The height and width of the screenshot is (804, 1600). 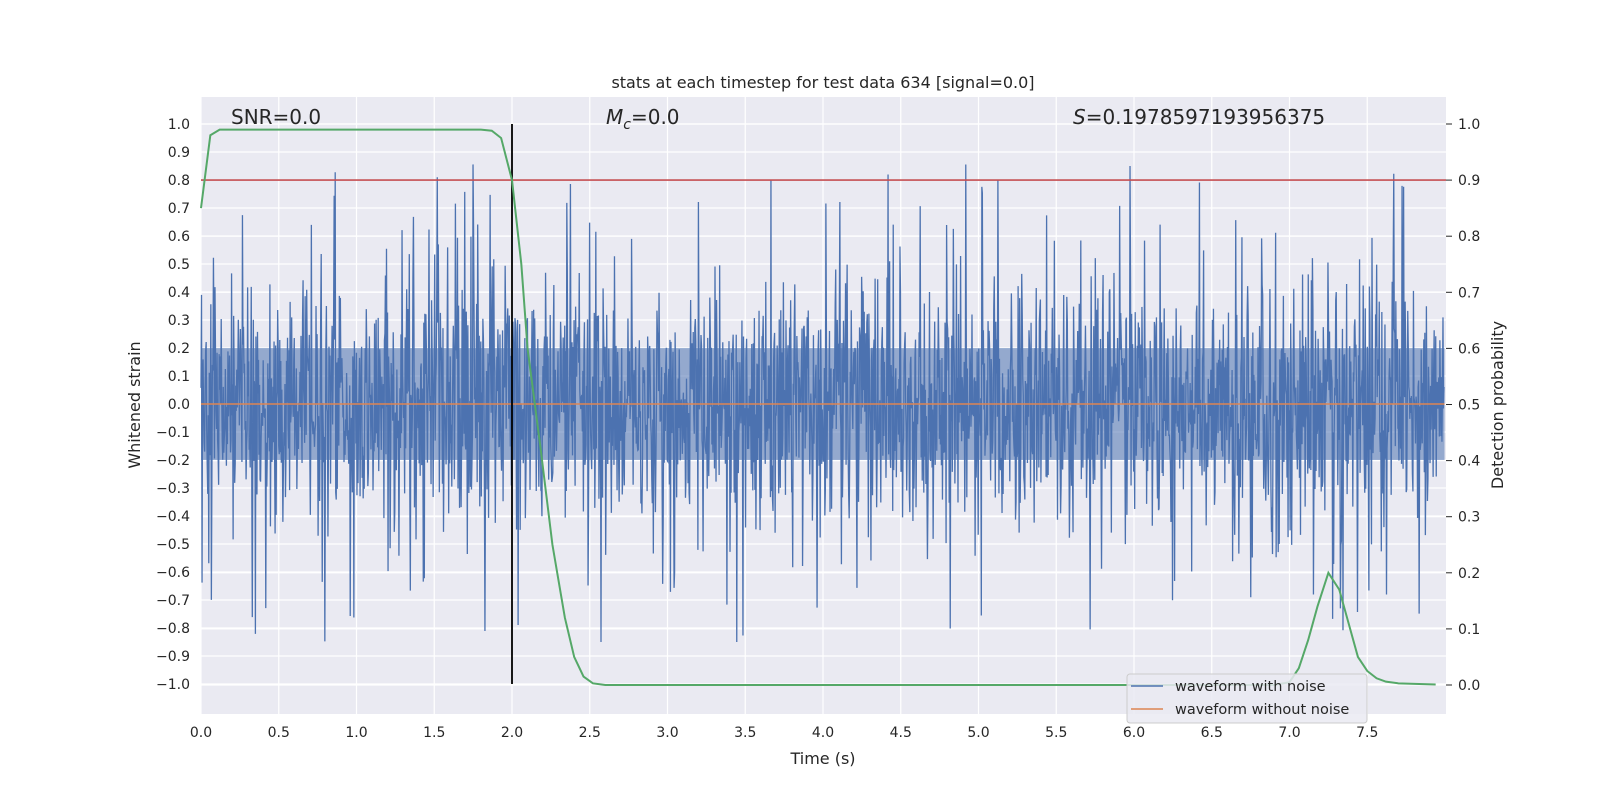 What do you see at coordinates (434, 733) in the screenshot?
I see `x-tick-label: 1.5` at bounding box center [434, 733].